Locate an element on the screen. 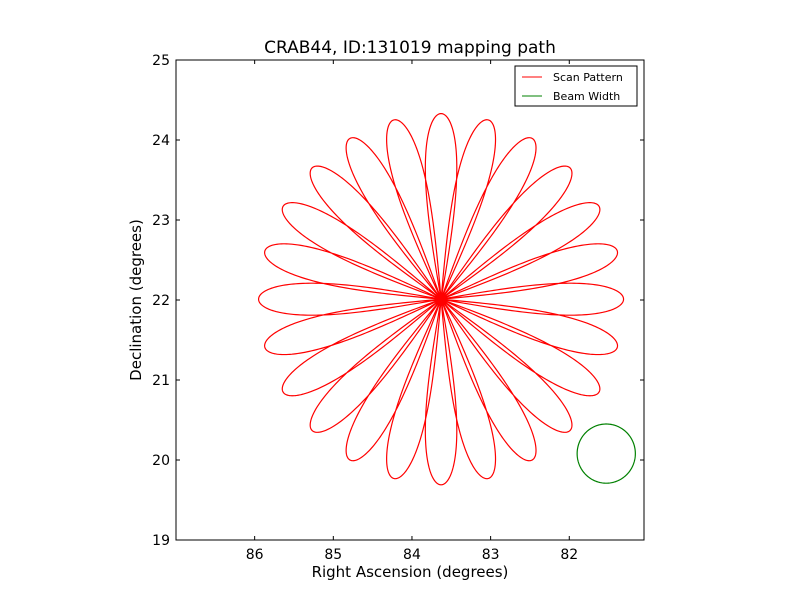 This screenshot has height=600, width=800. legend: Scan Pattern Beam Width is located at coordinates (576, 86).